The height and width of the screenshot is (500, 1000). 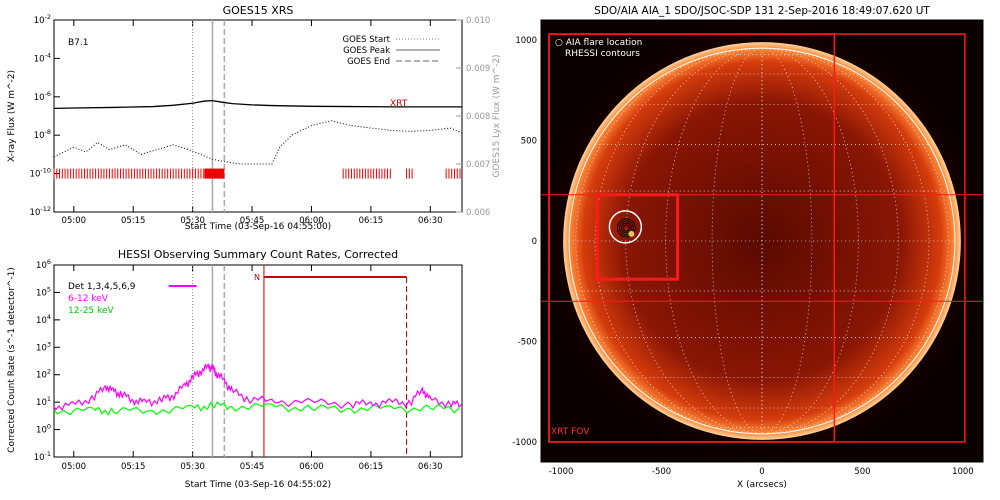 I want to click on goes-y2-ticks: 0.006 0.007 0.008 0.009 0.010, so click(x=473, y=117).